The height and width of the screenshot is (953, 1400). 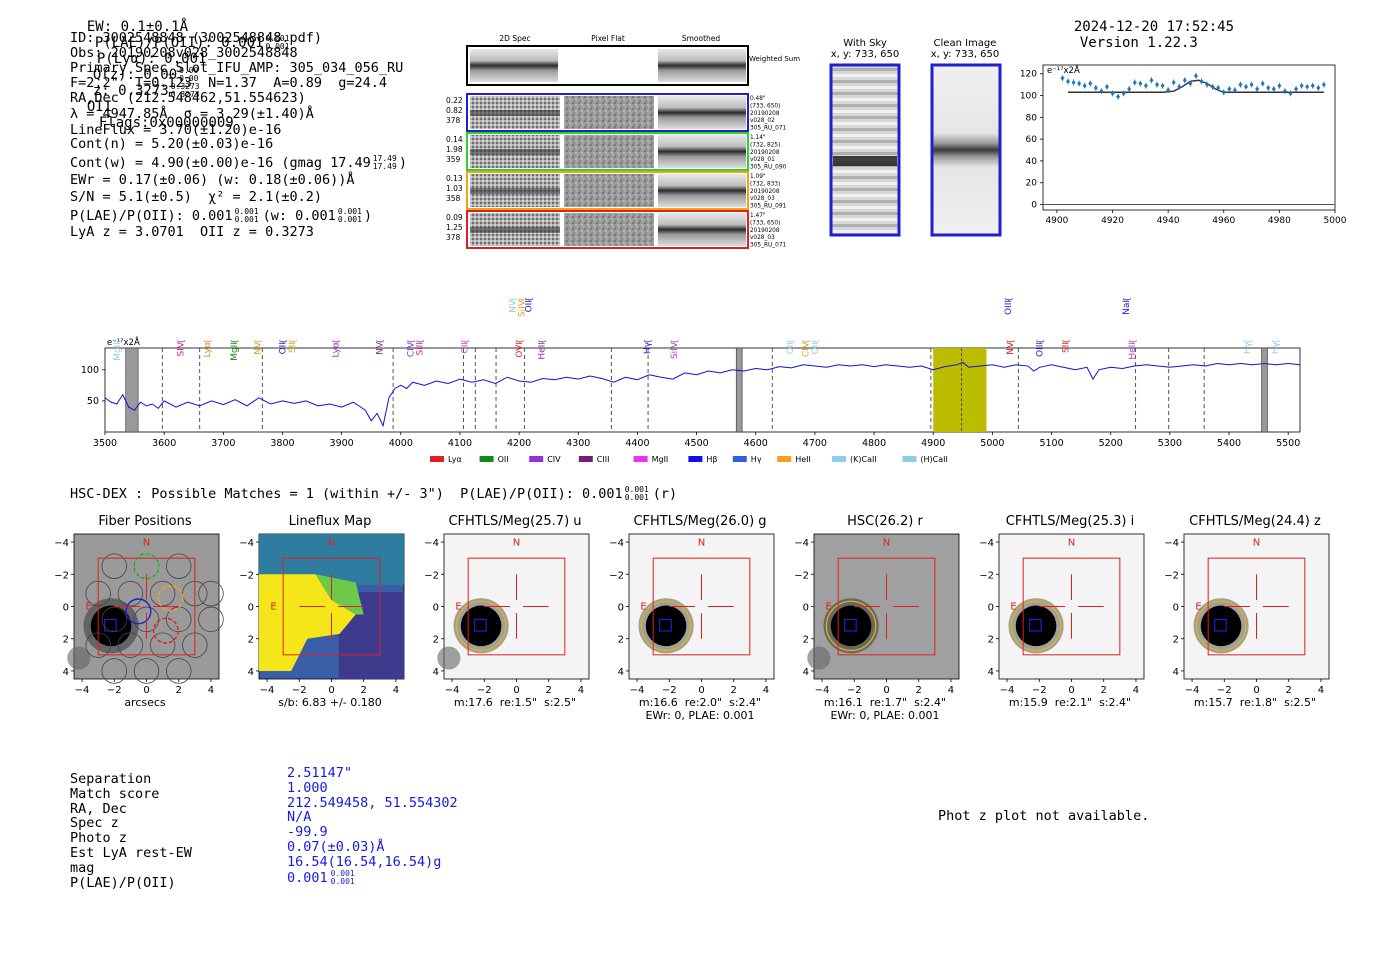 I want to click on zoom-xtick-label: 5000, so click(x=1335, y=221).